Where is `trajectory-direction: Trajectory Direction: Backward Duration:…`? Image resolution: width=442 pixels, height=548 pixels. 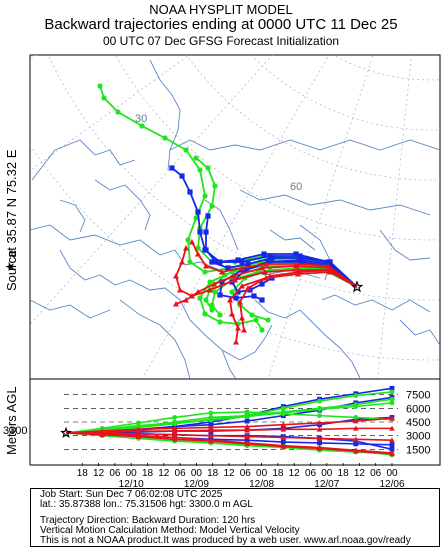 trajectory-direction: Trajectory Direction: Backward Duration:… is located at coordinates (148, 520).